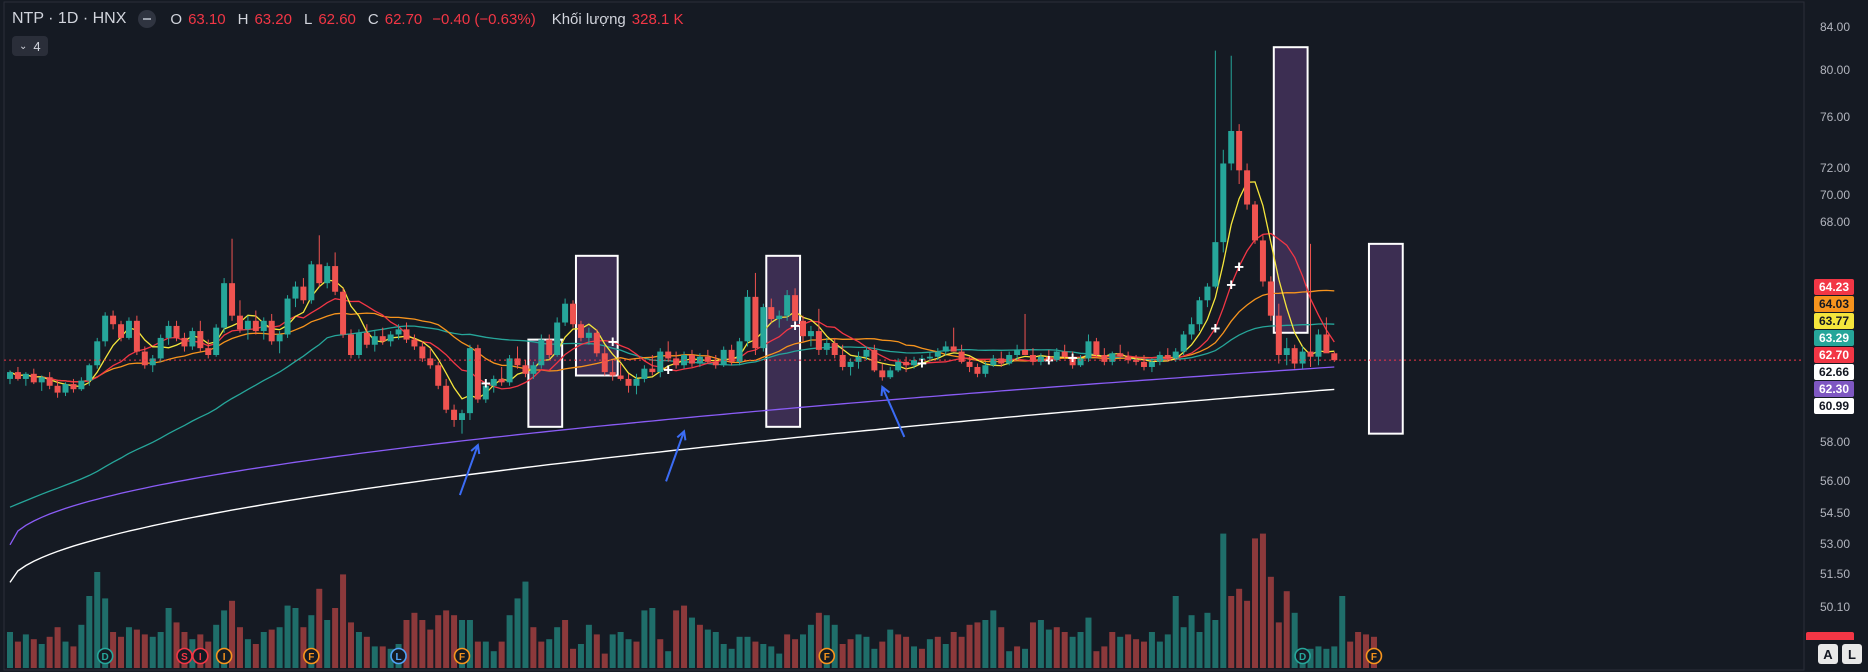  What do you see at coordinates (337, 19) in the screenshot?
I see `low-value: 62.60` at bounding box center [337, 19].